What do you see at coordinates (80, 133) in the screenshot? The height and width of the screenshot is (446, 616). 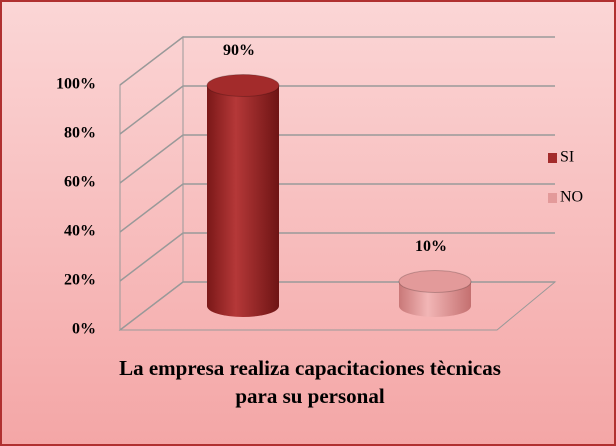 I see `y-tick-label: 80%` at bounding box center [80, 133].